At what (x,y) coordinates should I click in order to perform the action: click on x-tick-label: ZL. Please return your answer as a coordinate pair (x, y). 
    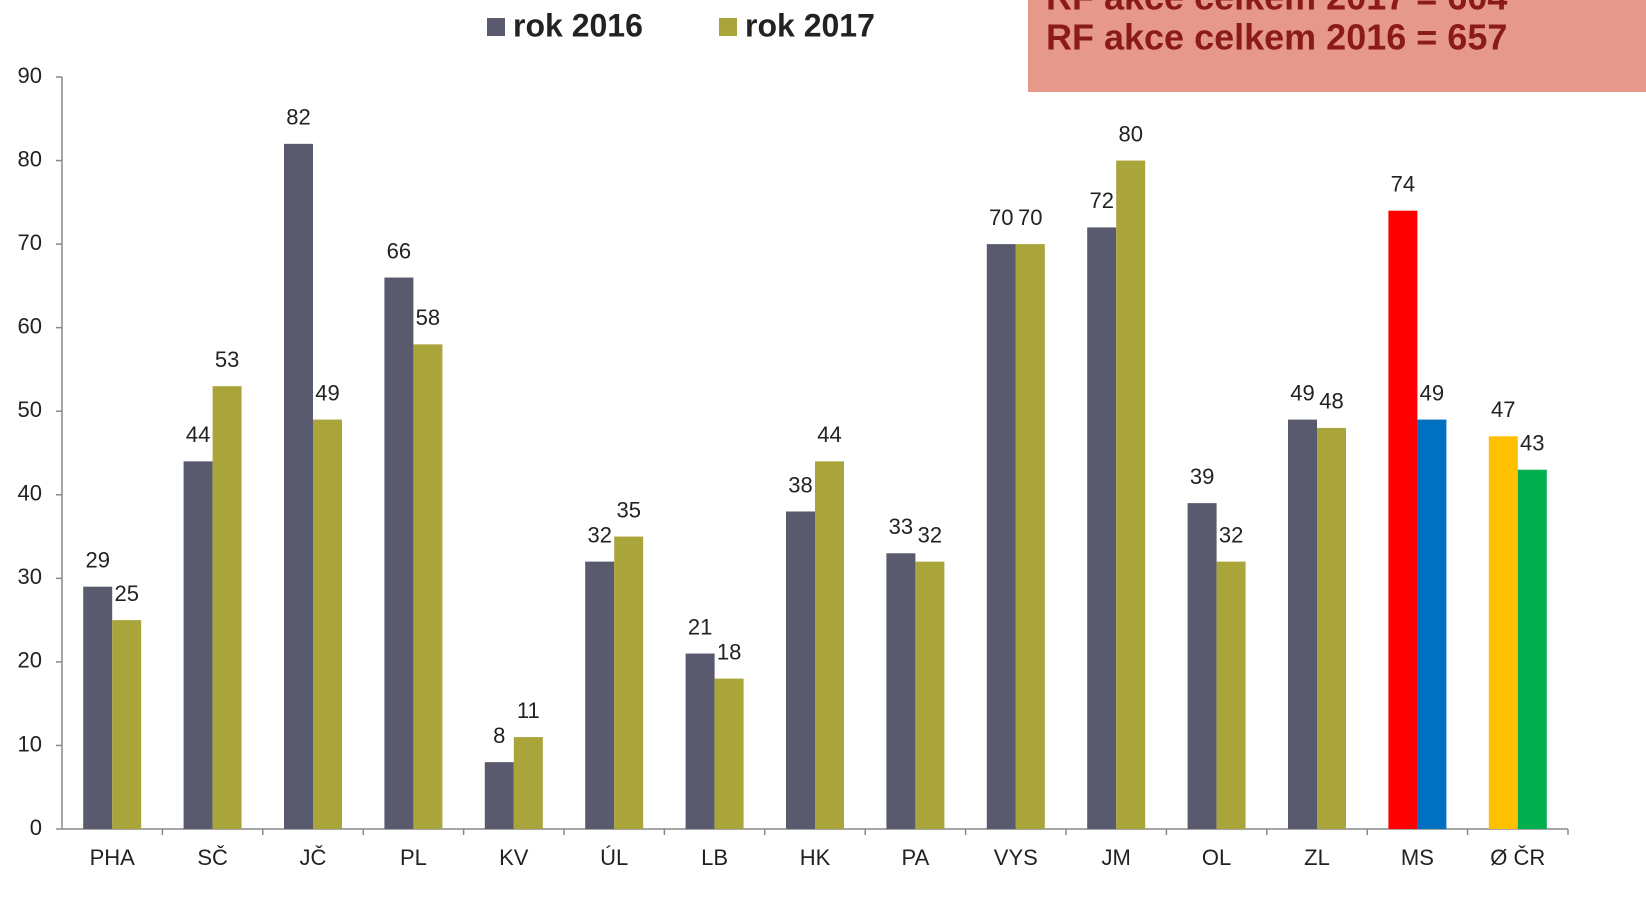
    Looking at the image, I should click on (1317, 857).